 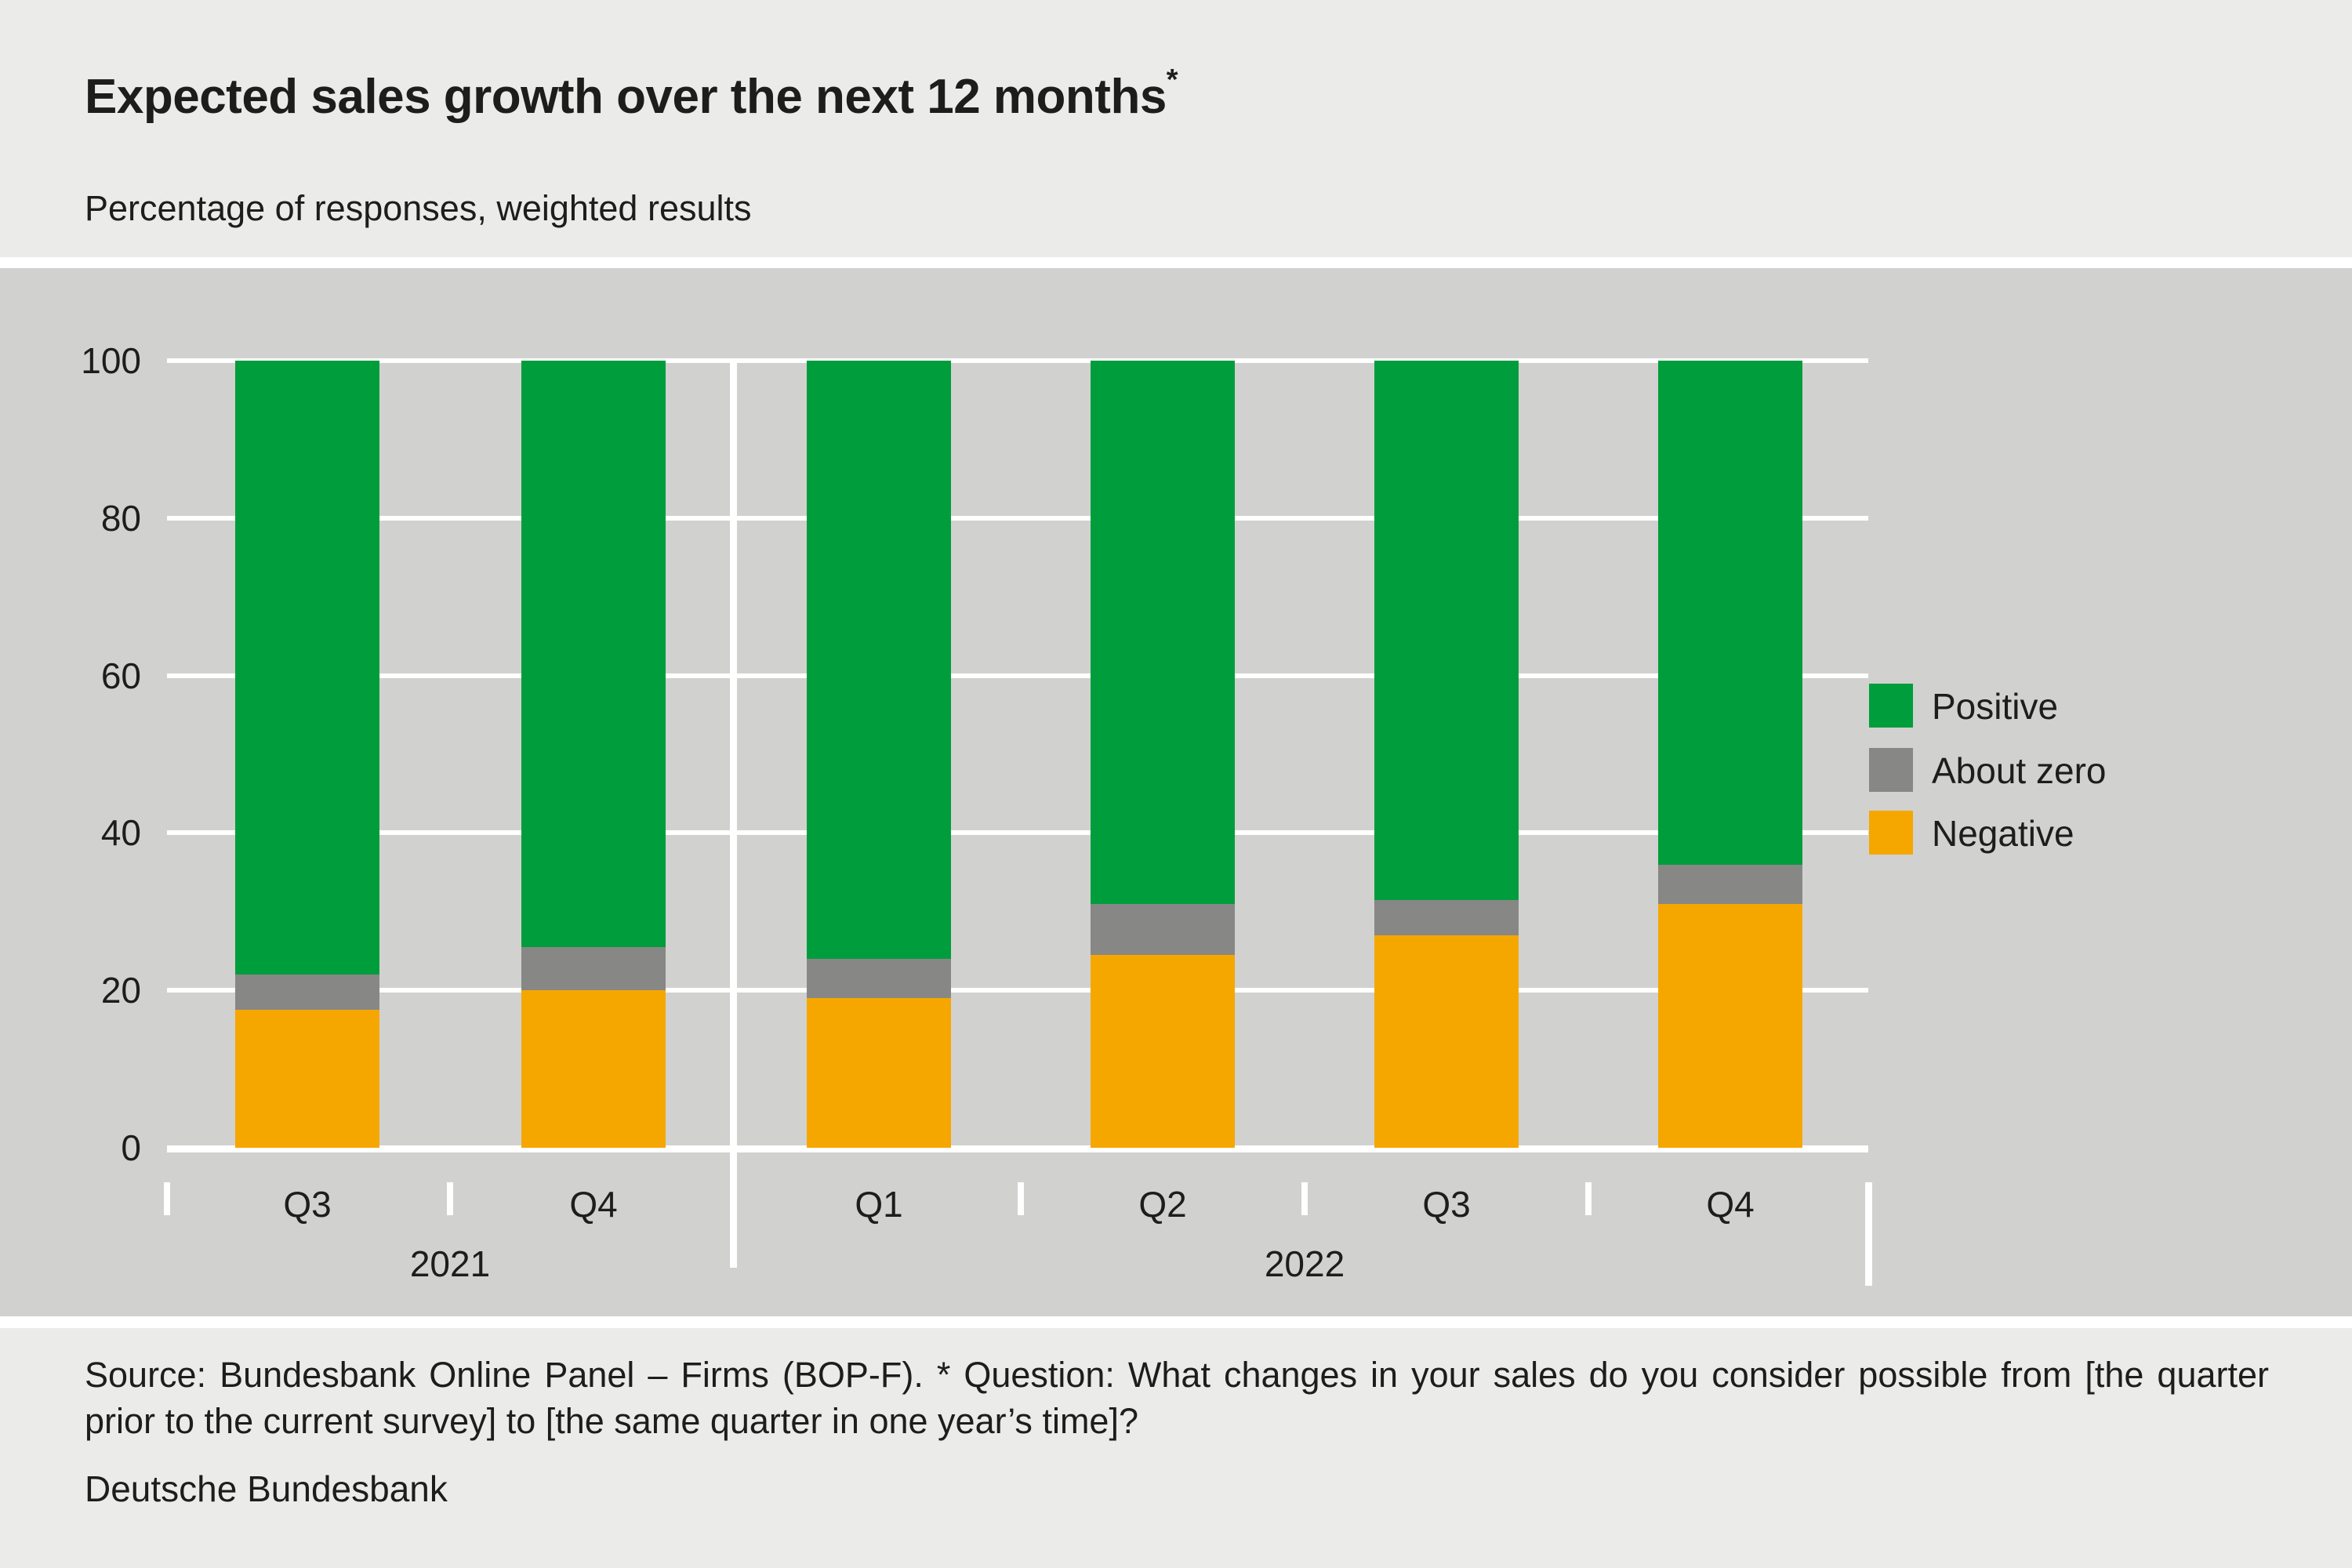 What do you see at coordinates (1163, 1051) in the screenshot?
I see `bar-q2-2022-negative` at bounding box center [1163, 1051].